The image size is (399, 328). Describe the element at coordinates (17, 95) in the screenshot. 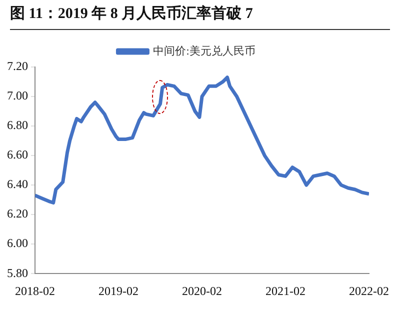

I see `y-tick-label: 7.00` at that location.